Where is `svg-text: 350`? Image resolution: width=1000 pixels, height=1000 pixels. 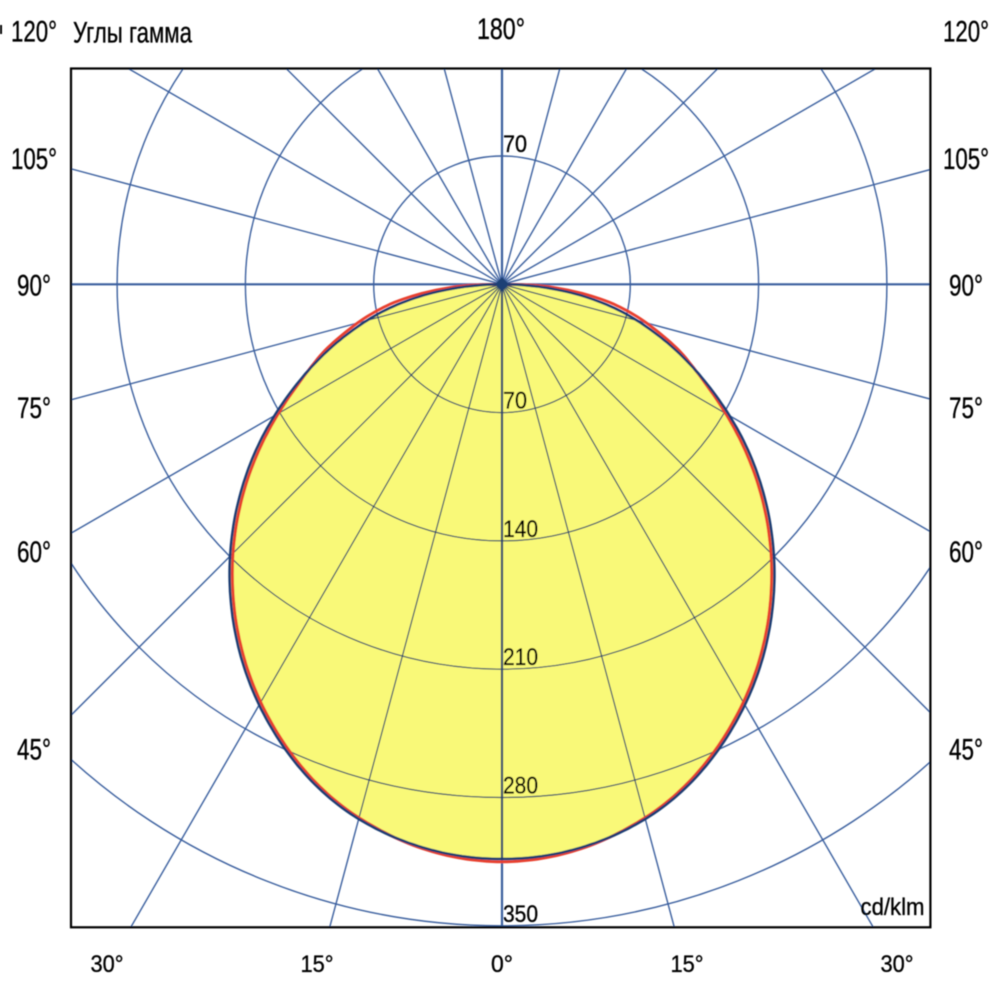
svg-text: 350 is located at coordinates (520, 914).